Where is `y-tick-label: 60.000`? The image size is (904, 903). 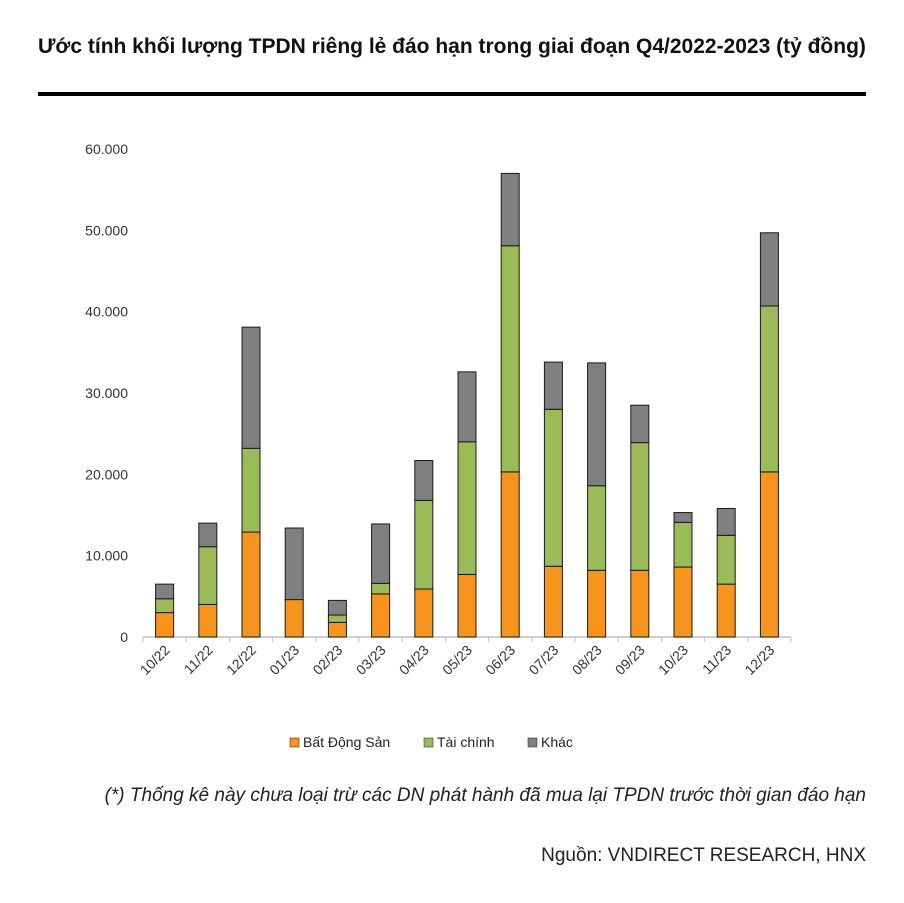
y-tick-label: 60.000 is located at coordinates (106, 149).